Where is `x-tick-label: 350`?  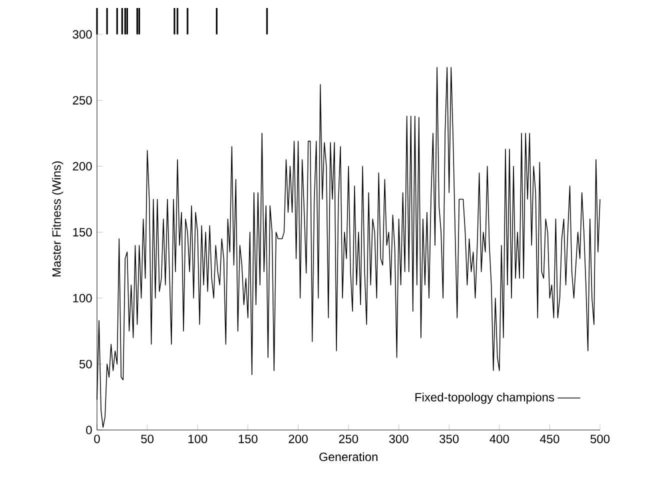
x-tick-label: 350 is located at coordinates (449, 439).